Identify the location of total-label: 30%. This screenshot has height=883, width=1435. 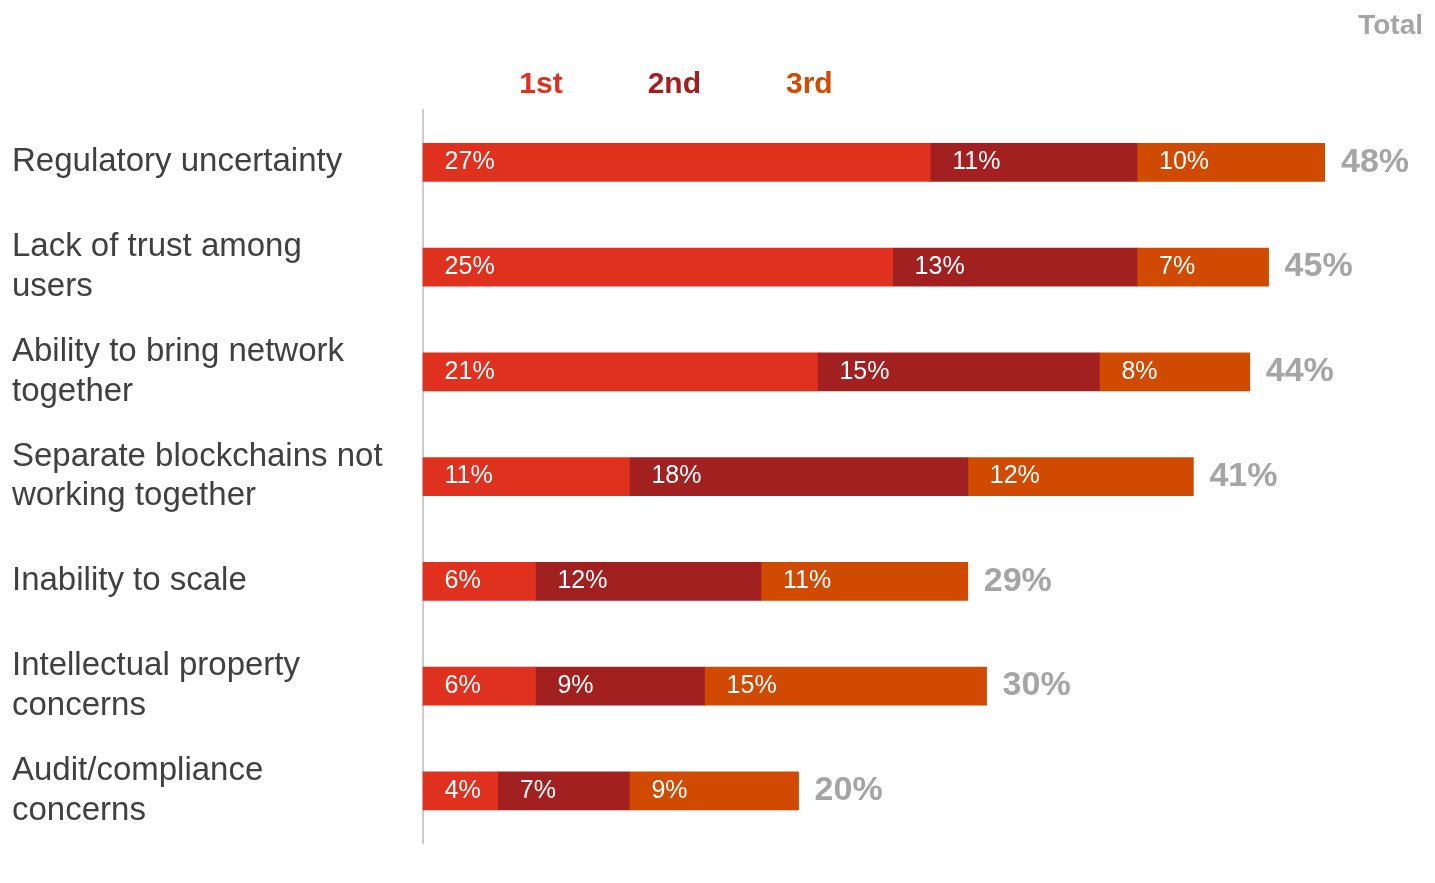
(1036, 683).